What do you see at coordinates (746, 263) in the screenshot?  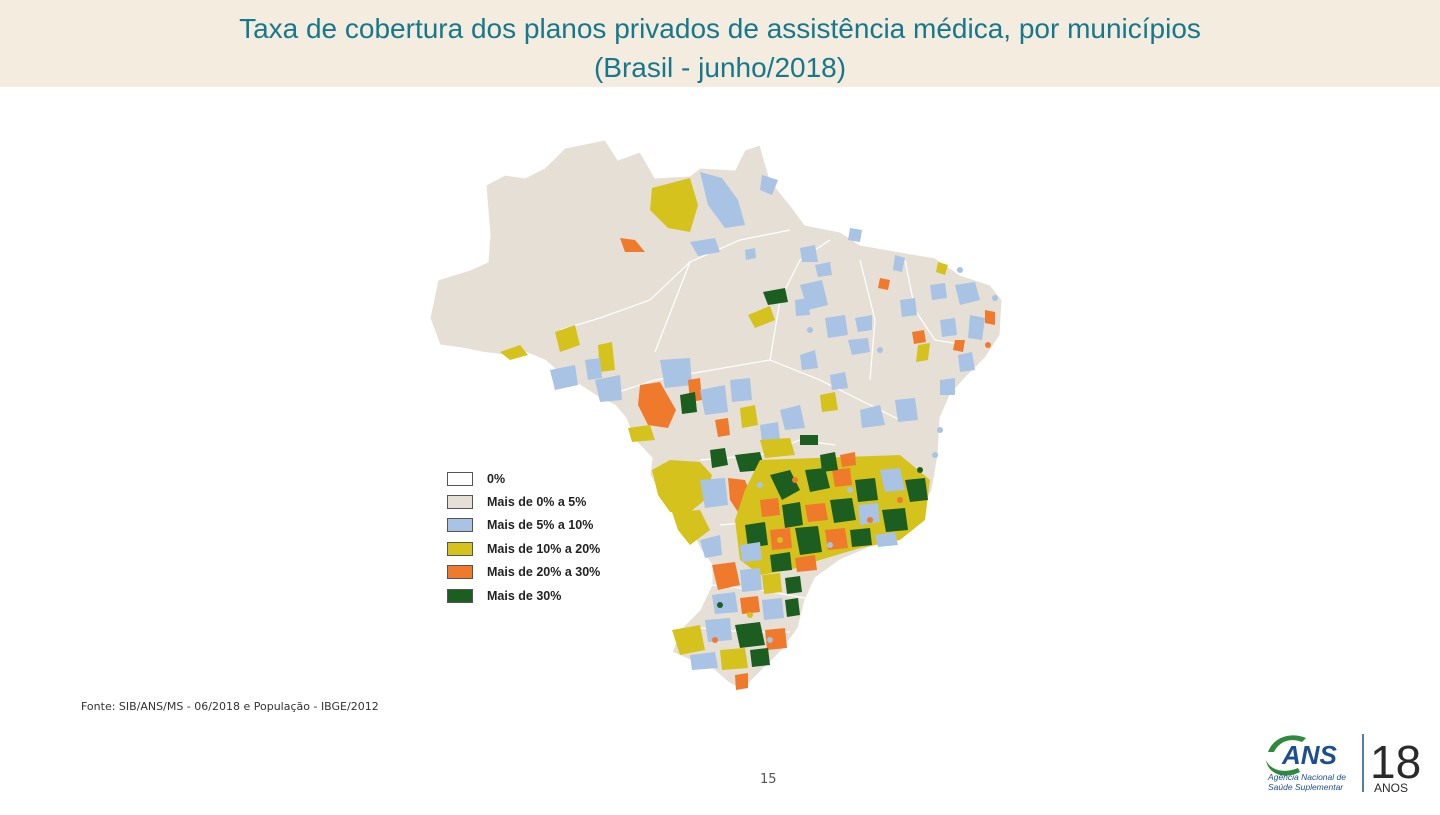 I see `coverage-patches-north` at bounding box center [746, 263].